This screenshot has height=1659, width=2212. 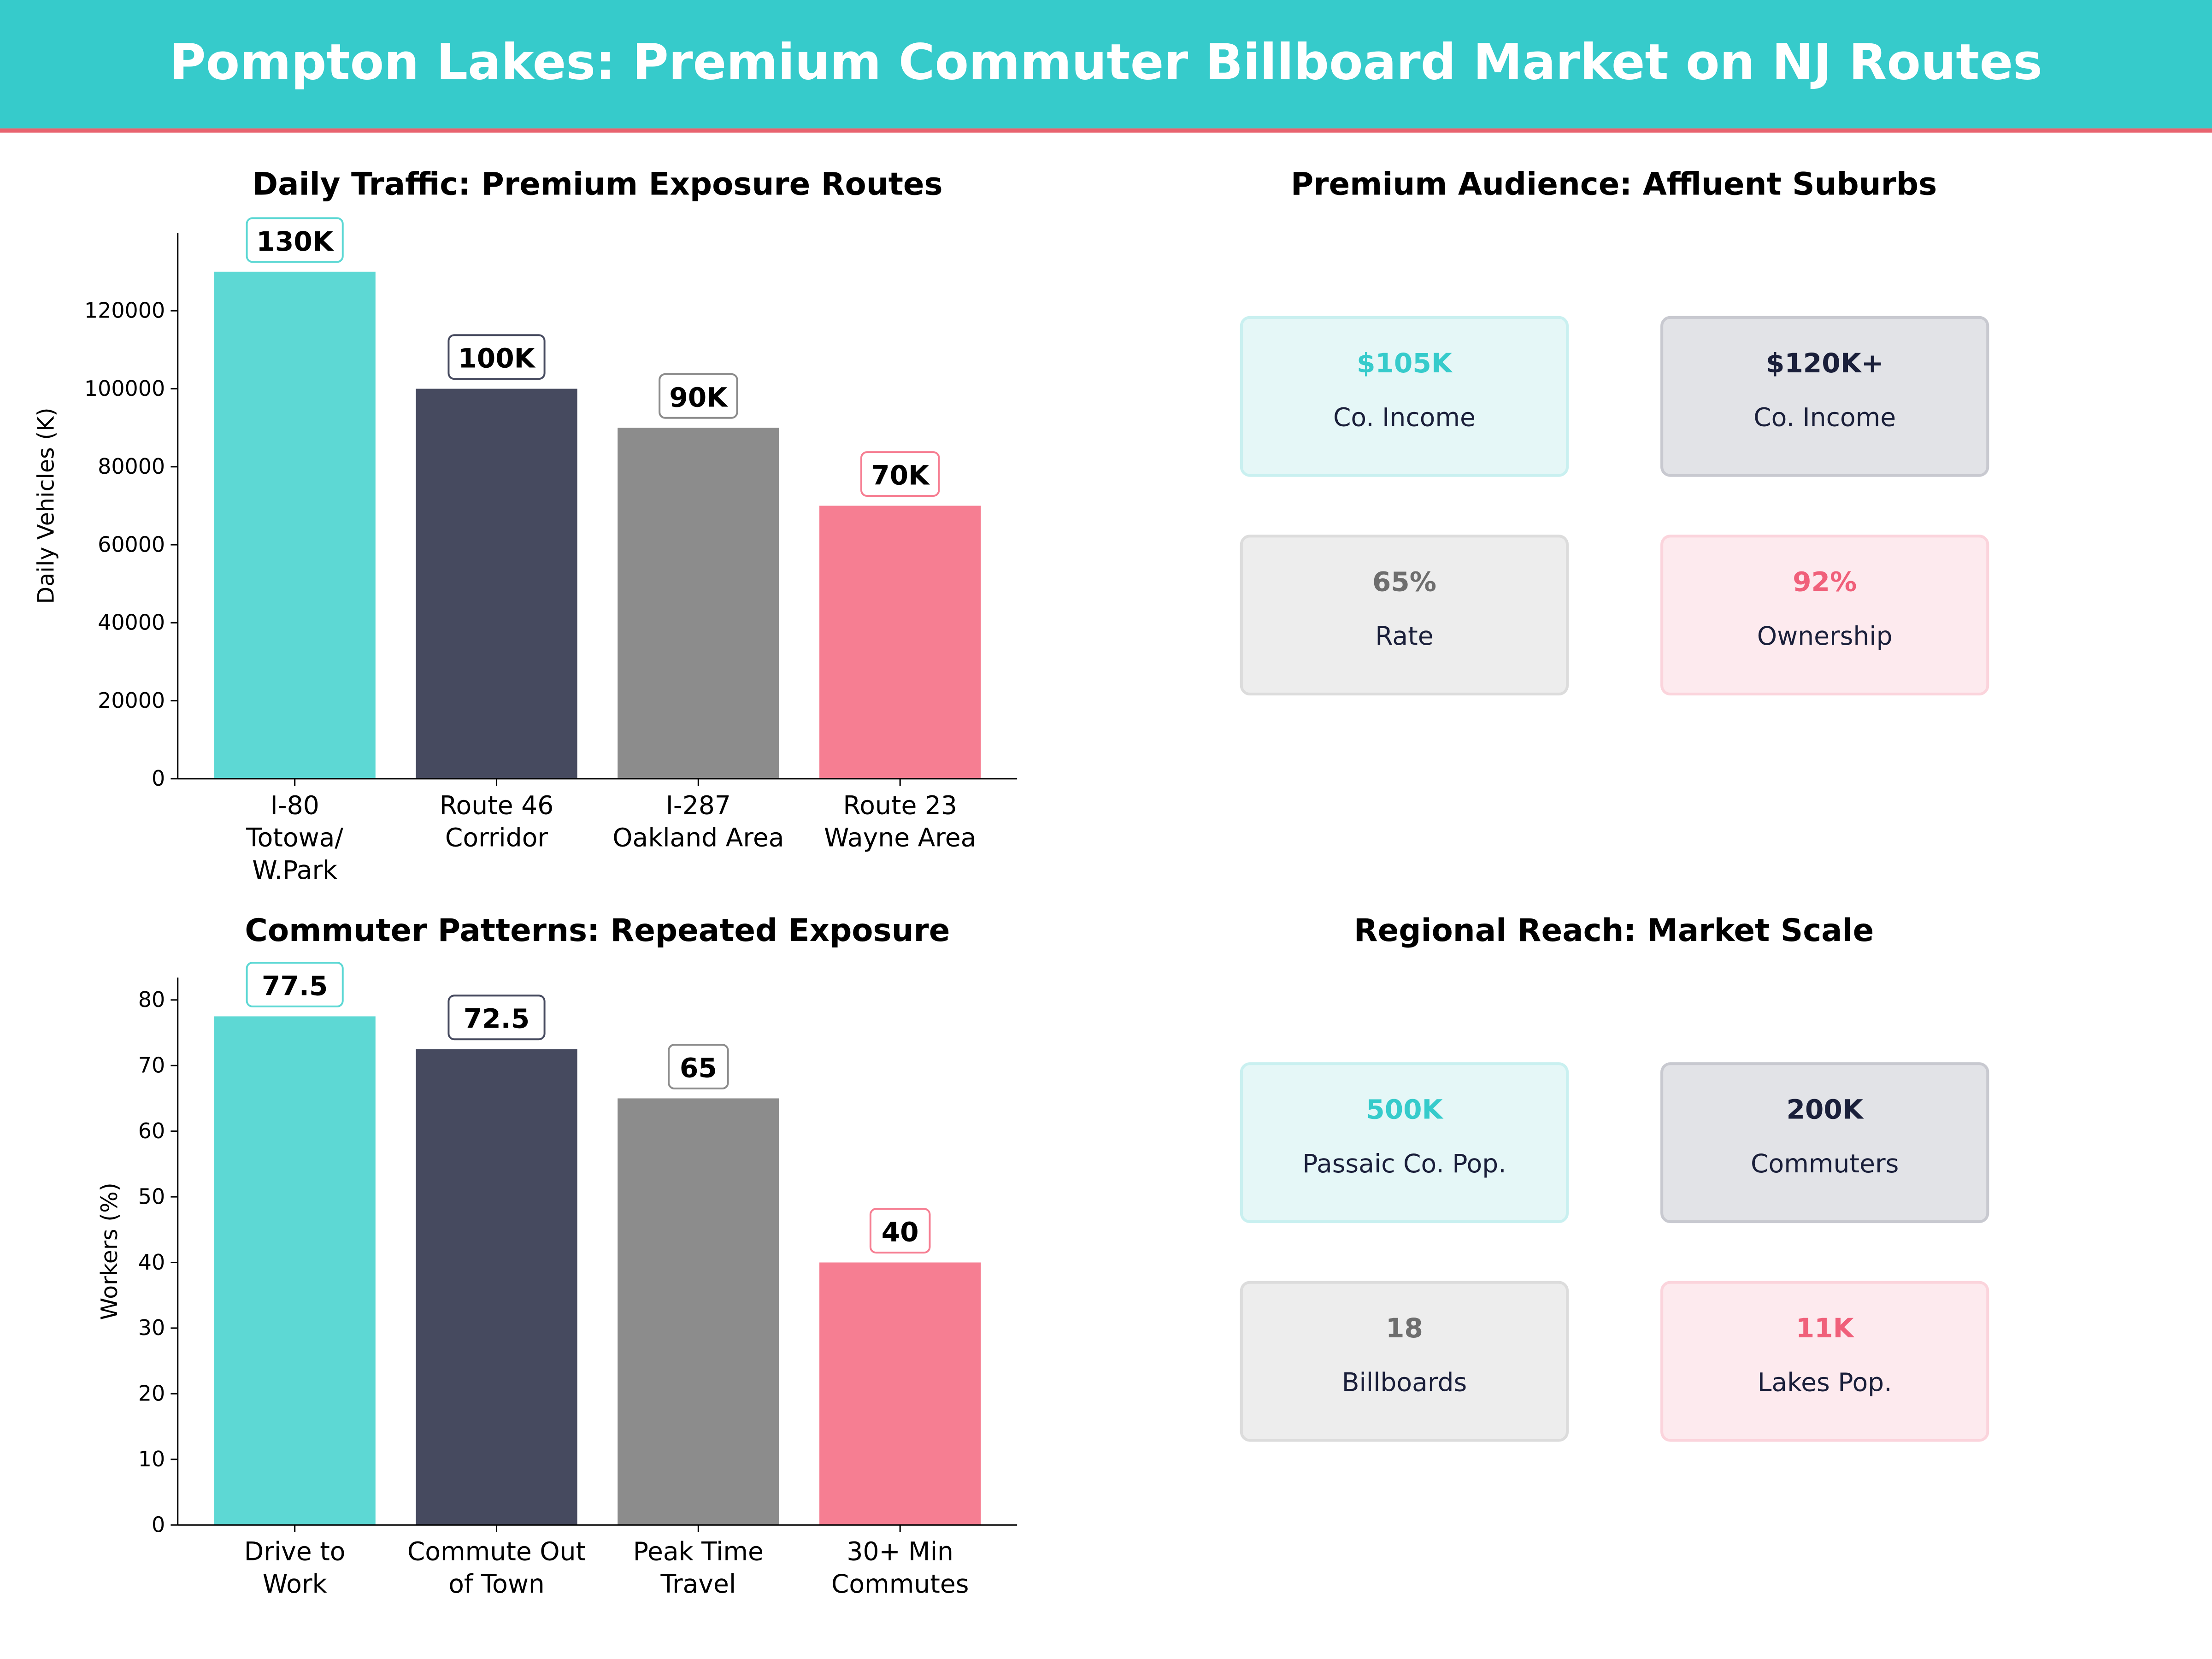 What do you see at coordinates (124, 310) in the screenshot?
I see `y-tick-label: 120000` at bounding box center [124, 310].